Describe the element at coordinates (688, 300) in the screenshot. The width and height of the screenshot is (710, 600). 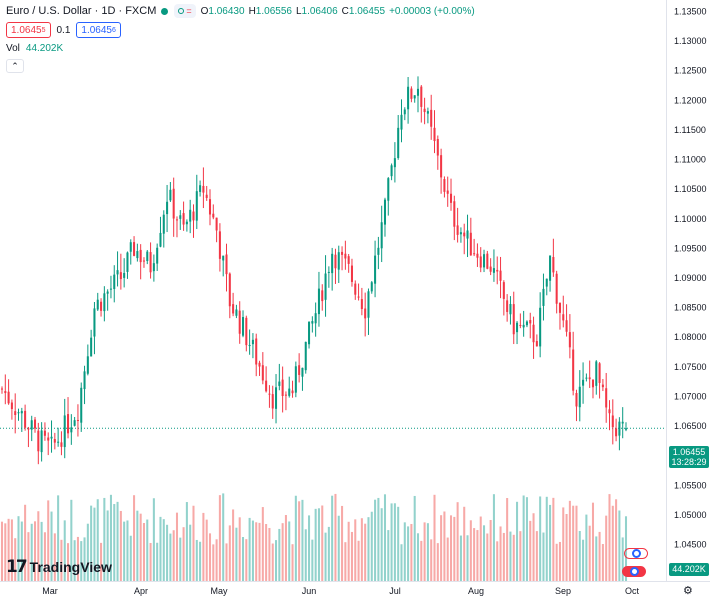
I see `price-axis-panel` at that location.